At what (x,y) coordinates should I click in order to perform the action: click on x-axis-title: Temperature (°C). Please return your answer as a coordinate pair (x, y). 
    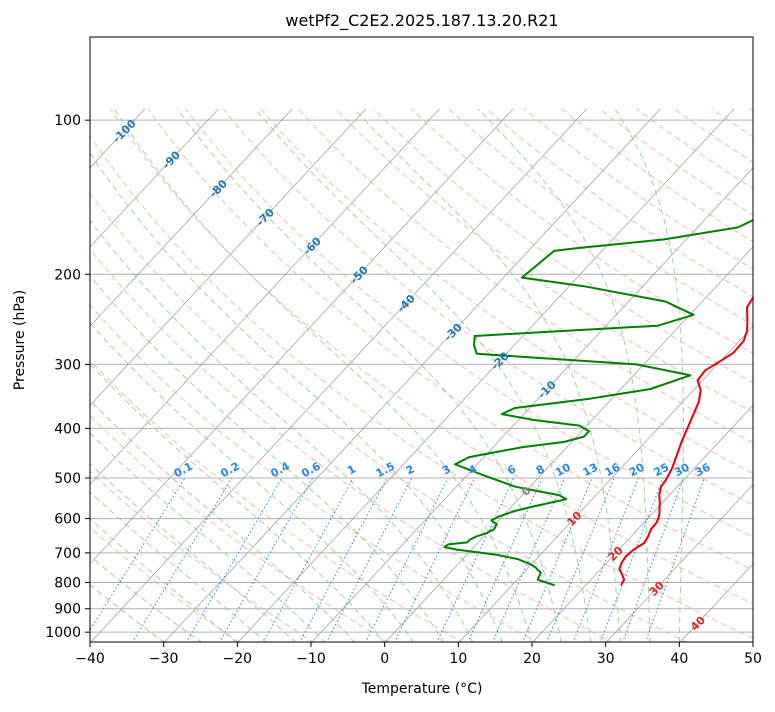
    Looking at the image, I should click on (422, 689).